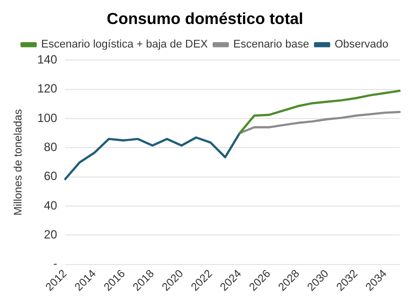 The width and height of the screenshot is (420, 305). Describe the element at coordinates (47, 59) in the screenshot. I see `y-tick-label: 140` at that location.